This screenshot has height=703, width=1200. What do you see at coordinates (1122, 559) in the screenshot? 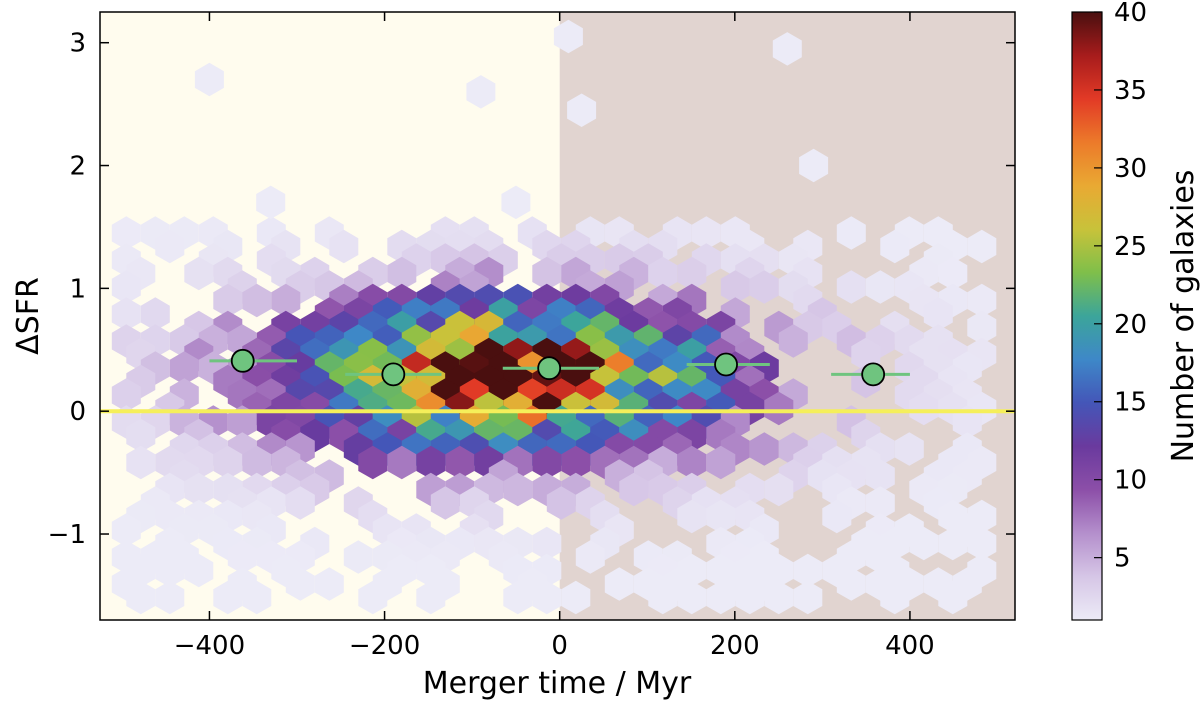
I see `colorbar-tick-label: 5` at bounding box center [1122, 559].